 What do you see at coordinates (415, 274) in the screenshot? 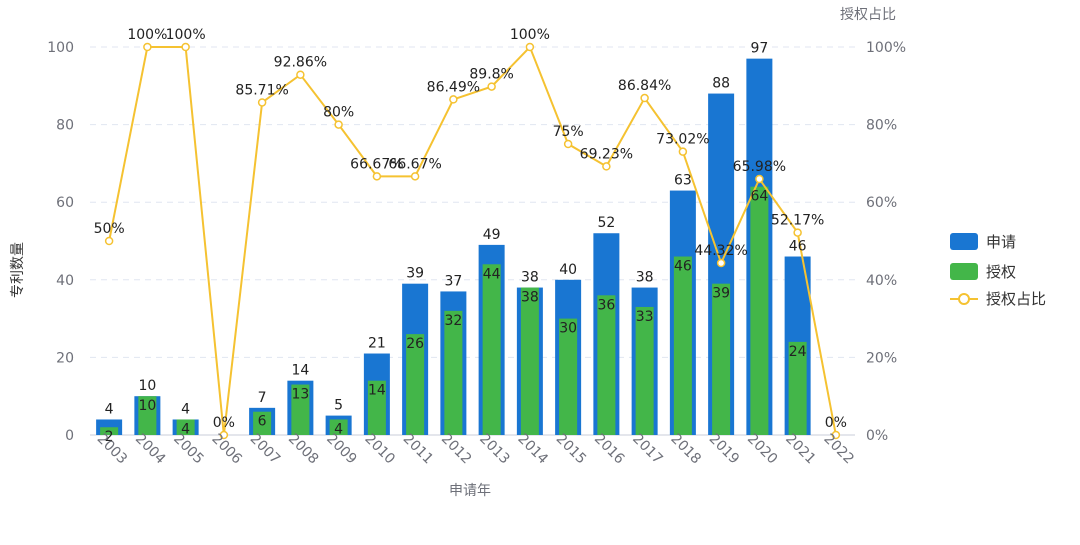
I see `bar-label-apply: 39` at bounding box center [415, 274].